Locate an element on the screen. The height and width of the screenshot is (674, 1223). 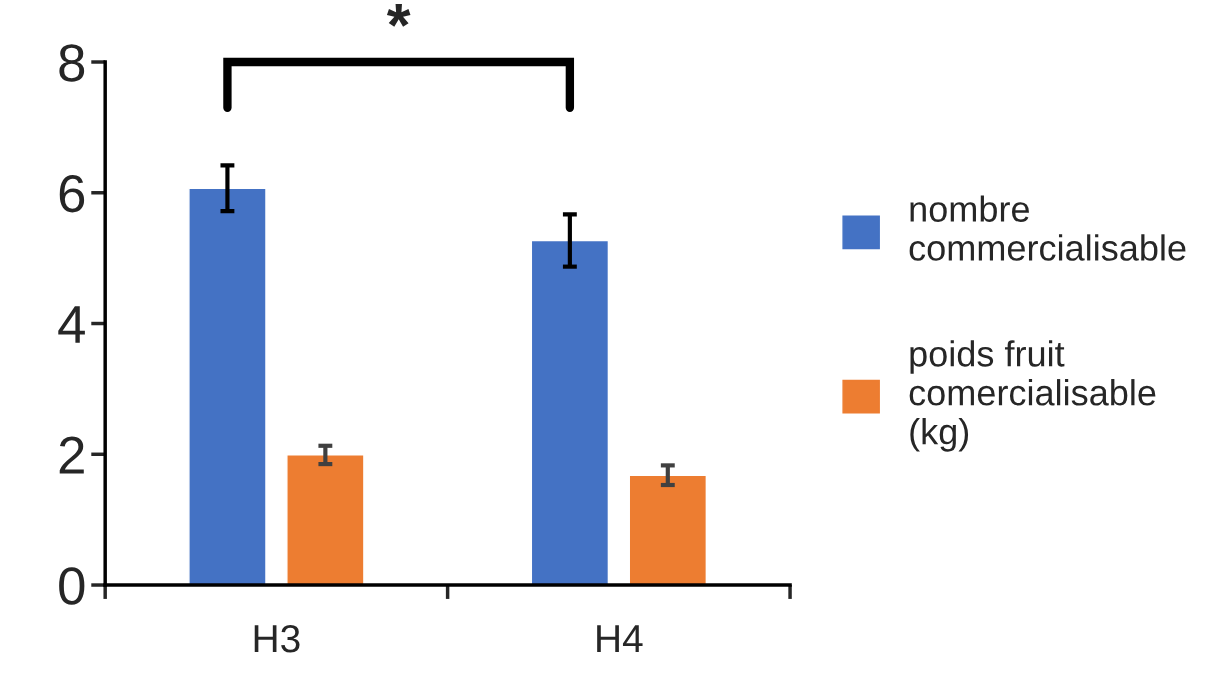
x-tick-label: H3 is located at coordinates (277, 638).